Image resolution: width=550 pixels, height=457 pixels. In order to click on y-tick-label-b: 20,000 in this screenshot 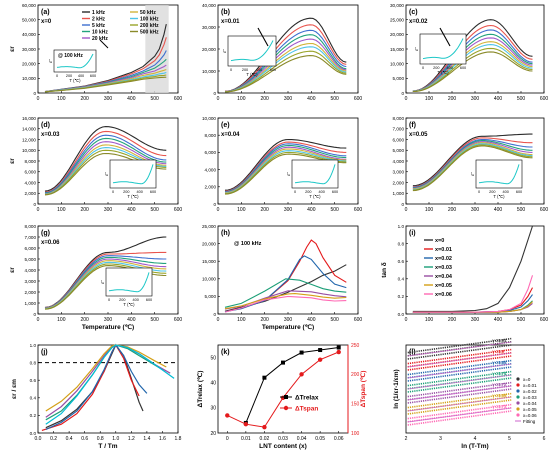, I will do `click(209, 49)`.